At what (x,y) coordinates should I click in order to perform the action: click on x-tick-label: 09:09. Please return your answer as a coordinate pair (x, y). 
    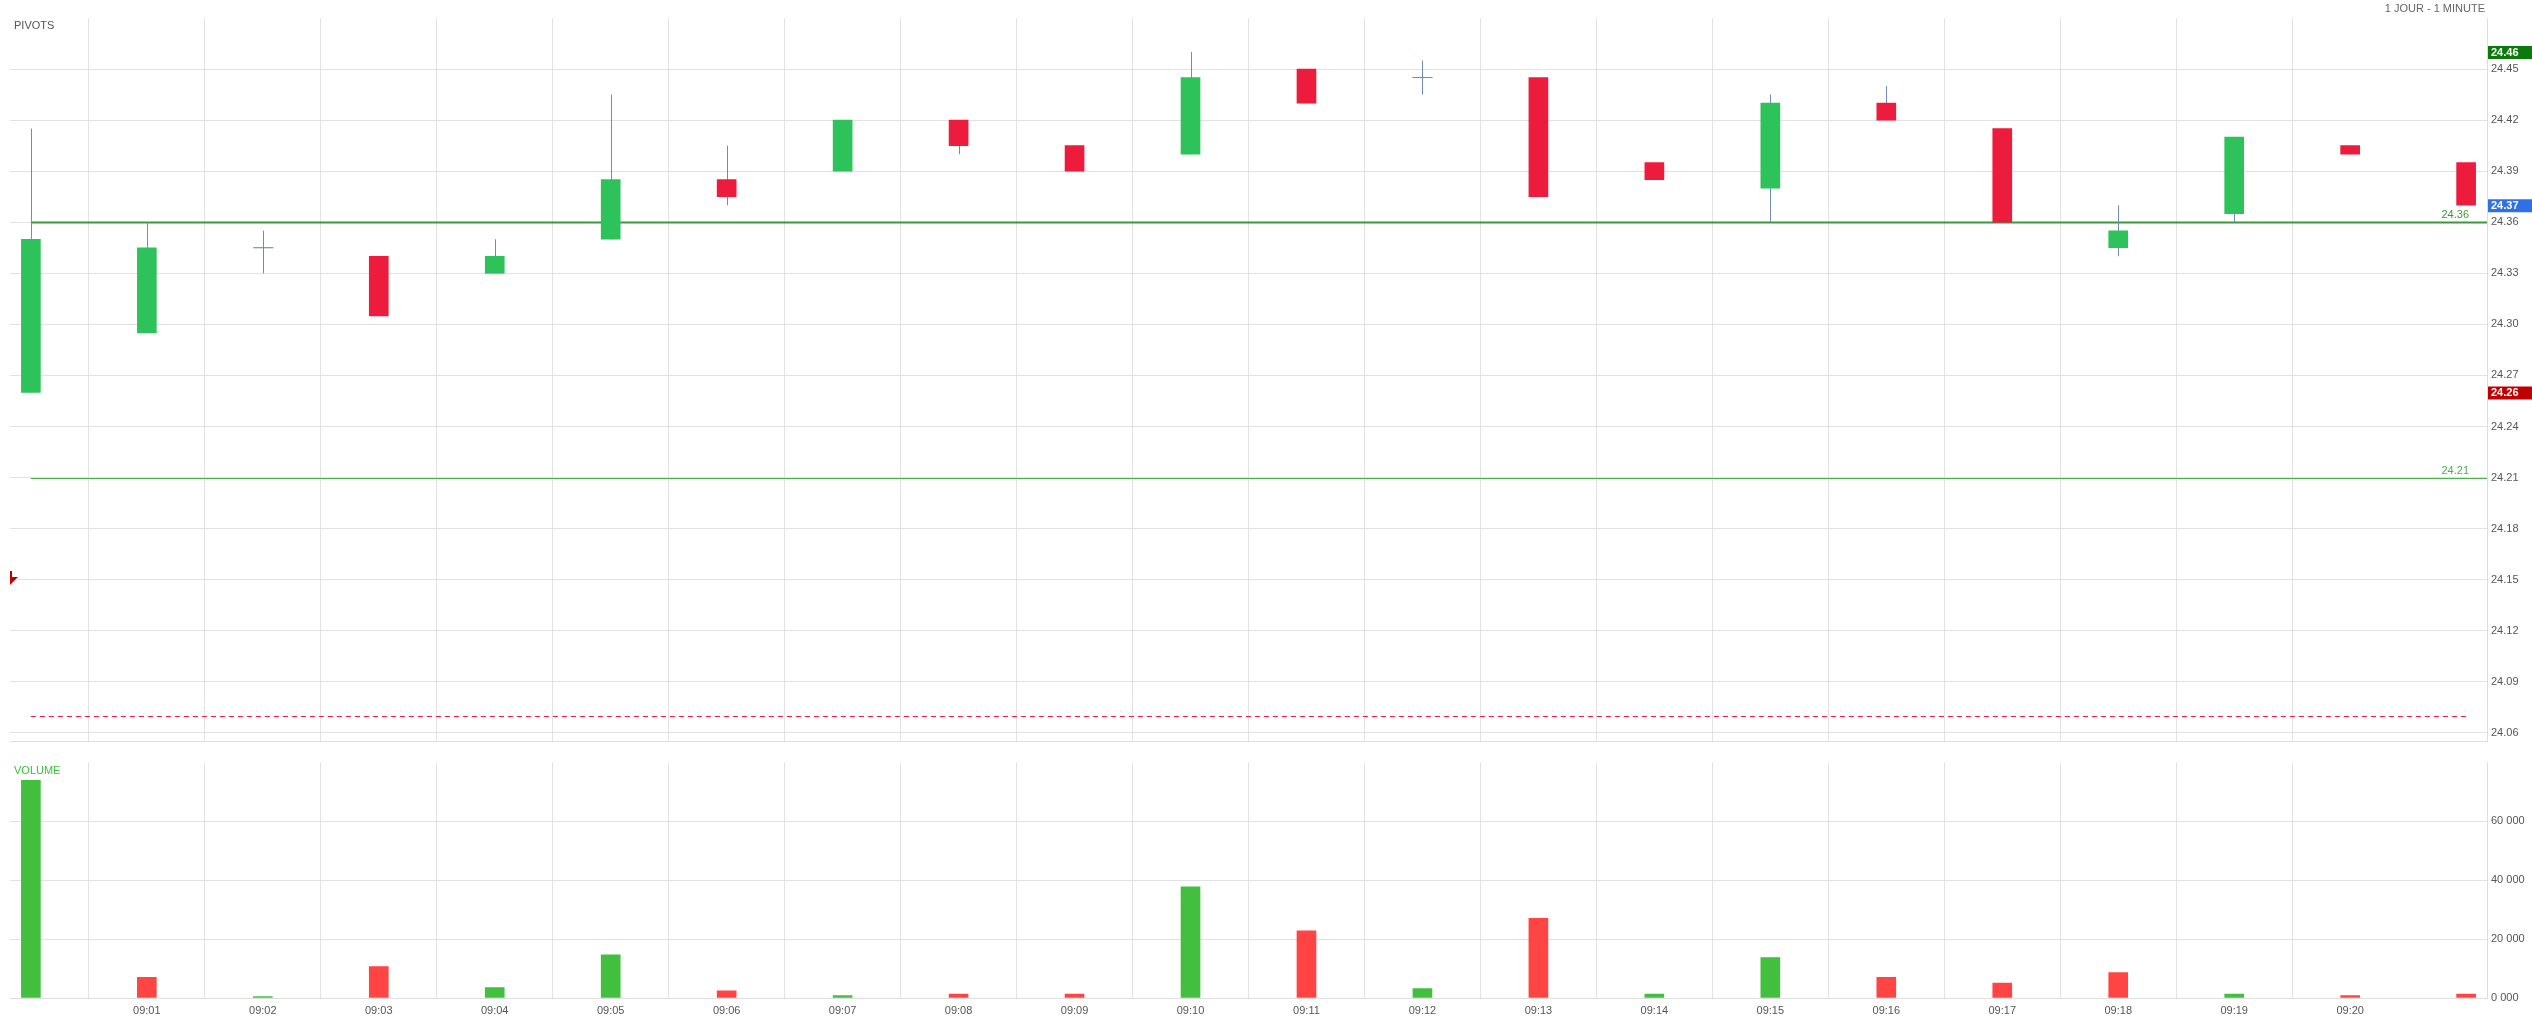
    Looking at the image, I should click on (1074, 1009).